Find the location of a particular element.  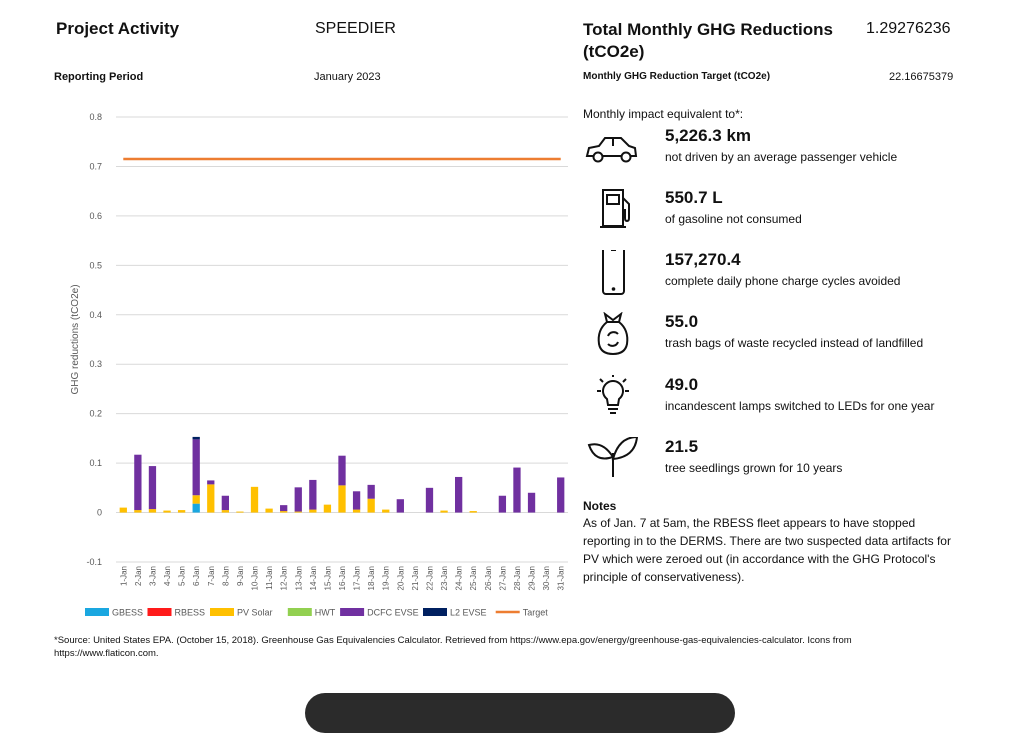

equivalent-desc: of gasoline not consumed is located at coordinates (733, 219).